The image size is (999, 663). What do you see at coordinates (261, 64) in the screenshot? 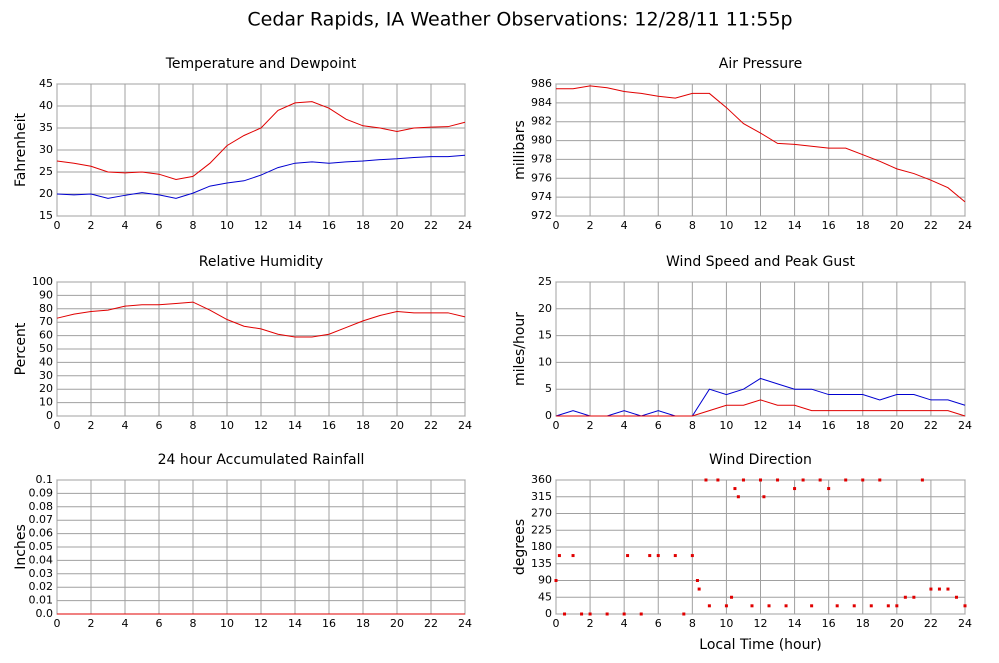
I see `panel-title: Temperature and Dewpoint` at bounding box center [261, 64].